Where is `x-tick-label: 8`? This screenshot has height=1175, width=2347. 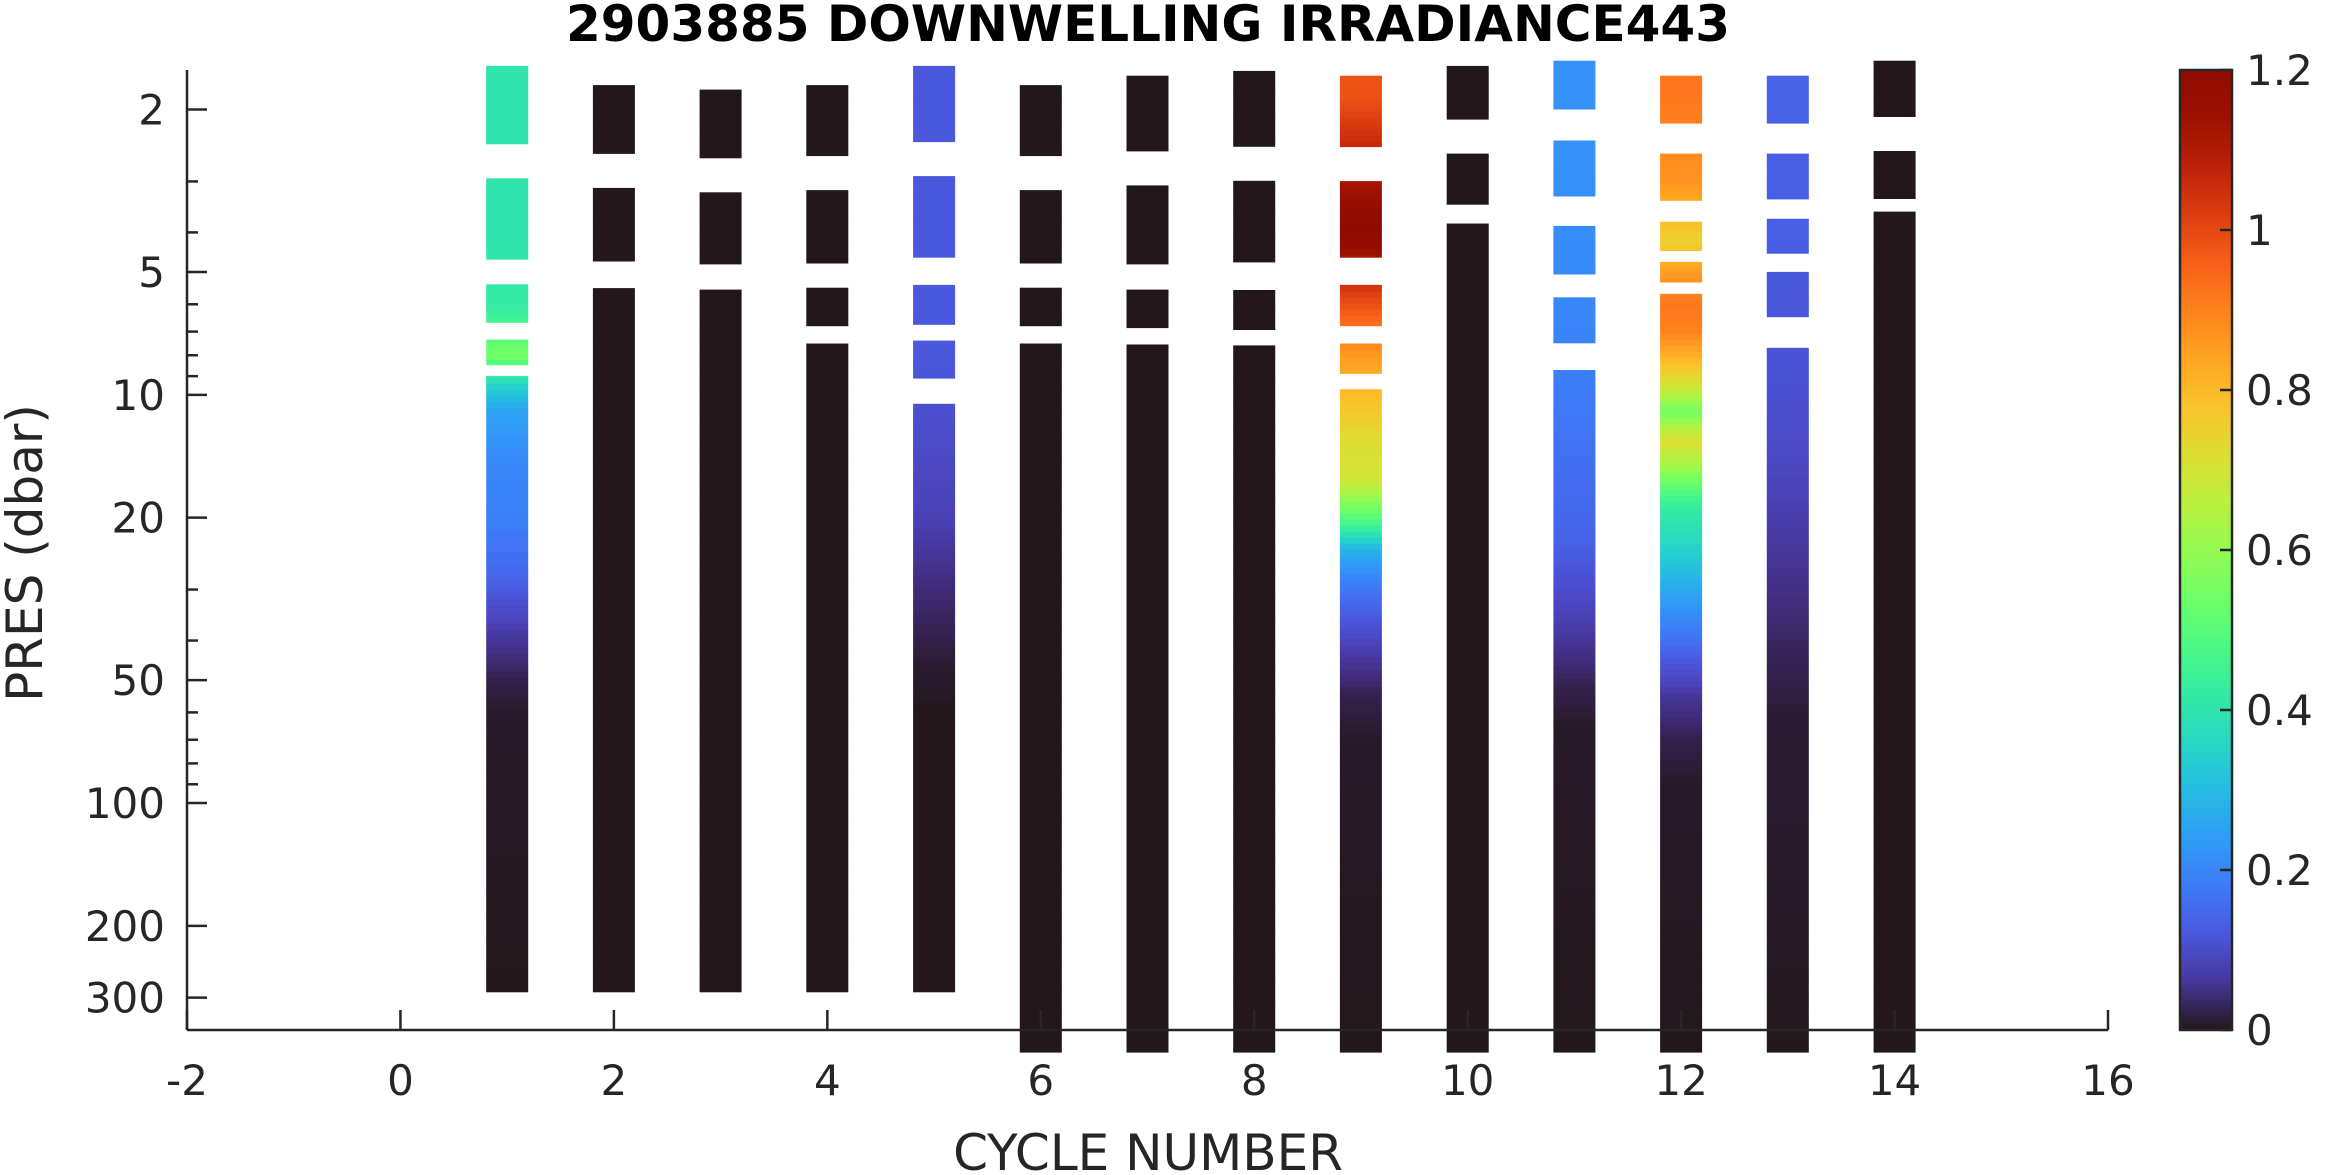 x-tick-label: 8 is located at coordinates (1254, 1080).